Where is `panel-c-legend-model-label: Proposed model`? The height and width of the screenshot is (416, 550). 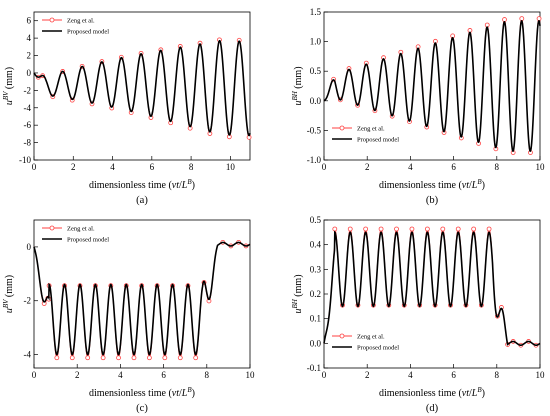
panel-c-legend-model-label: Proposed model is located at coordinates (88, 240).